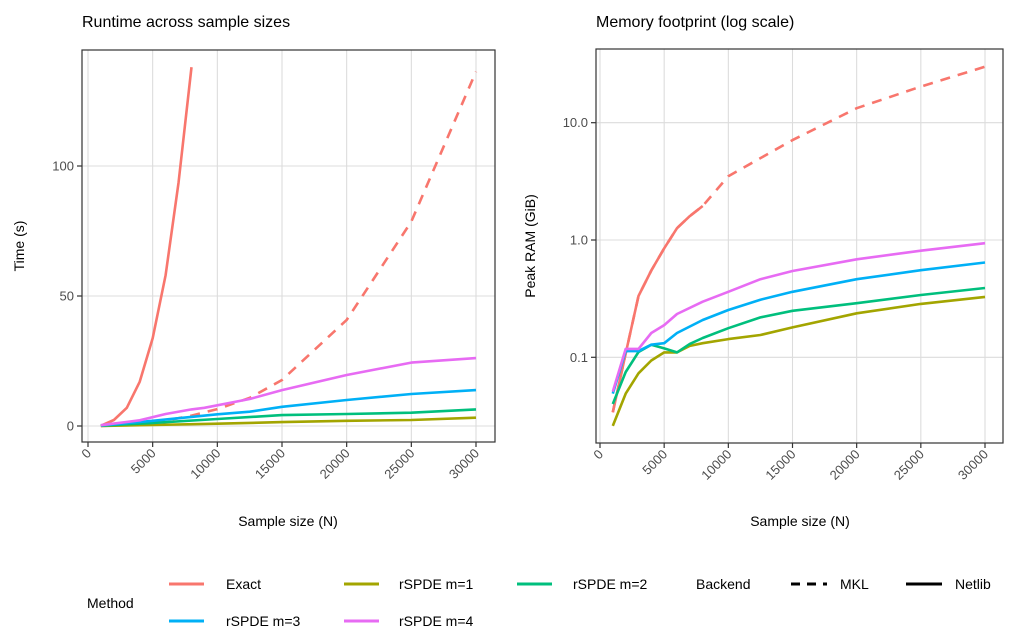  Describe the element at coordinates (186, 22) in the screenshot. I see `runtime-title: Runtime across sample sizes` at that location.